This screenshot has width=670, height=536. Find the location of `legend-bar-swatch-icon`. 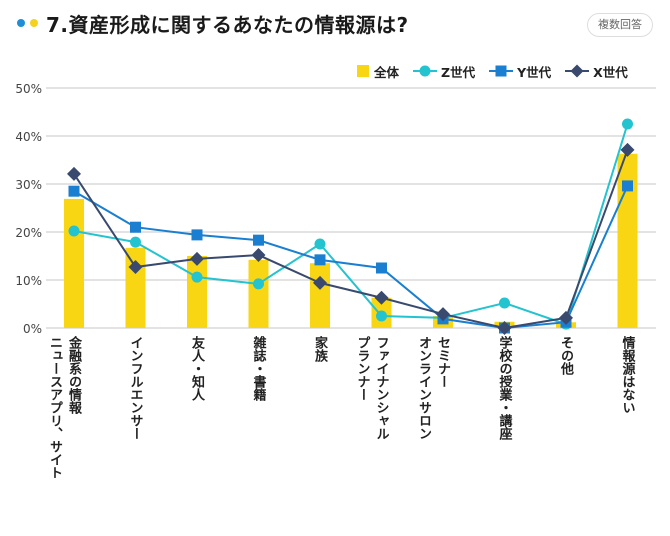

legend-bar-swatch-icon is located at coordinates (363, 71).